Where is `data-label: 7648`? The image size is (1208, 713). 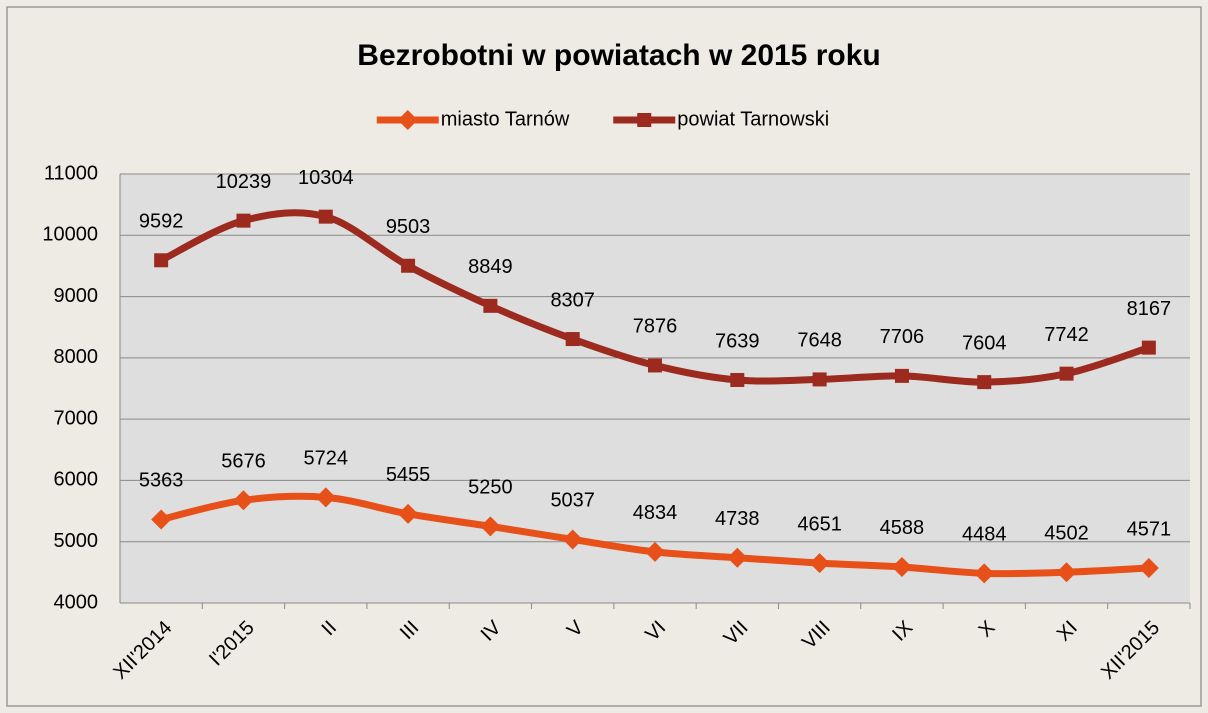 data-label: 7648 is located at coordinates (819, 341).